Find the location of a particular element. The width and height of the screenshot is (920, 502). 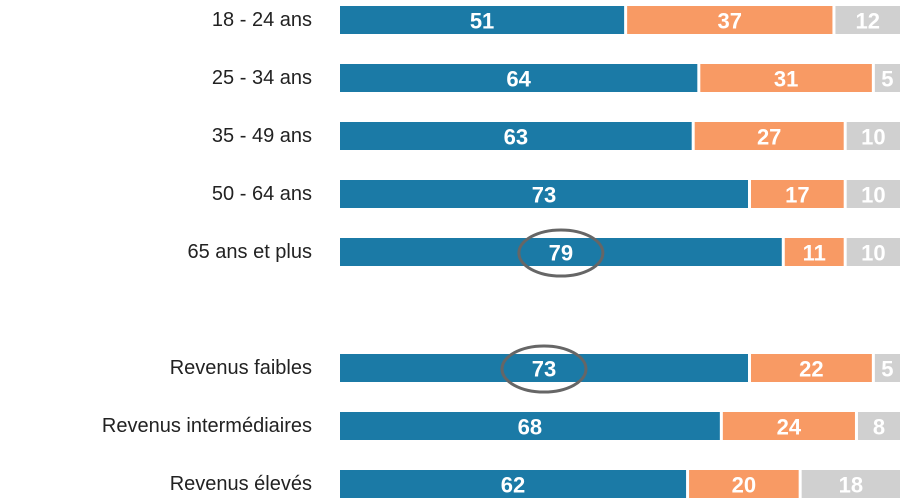

value-label: 24 is located at coordinates (789, 427).